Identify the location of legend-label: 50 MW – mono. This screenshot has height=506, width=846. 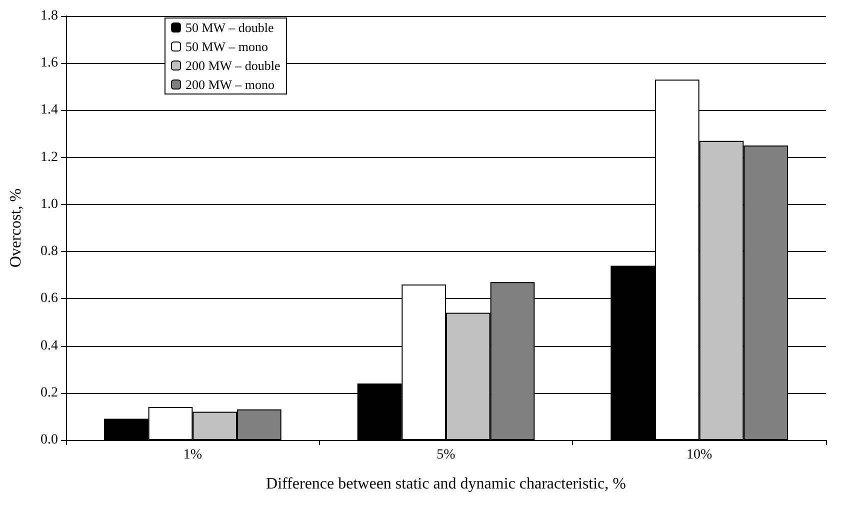
(227, 46).